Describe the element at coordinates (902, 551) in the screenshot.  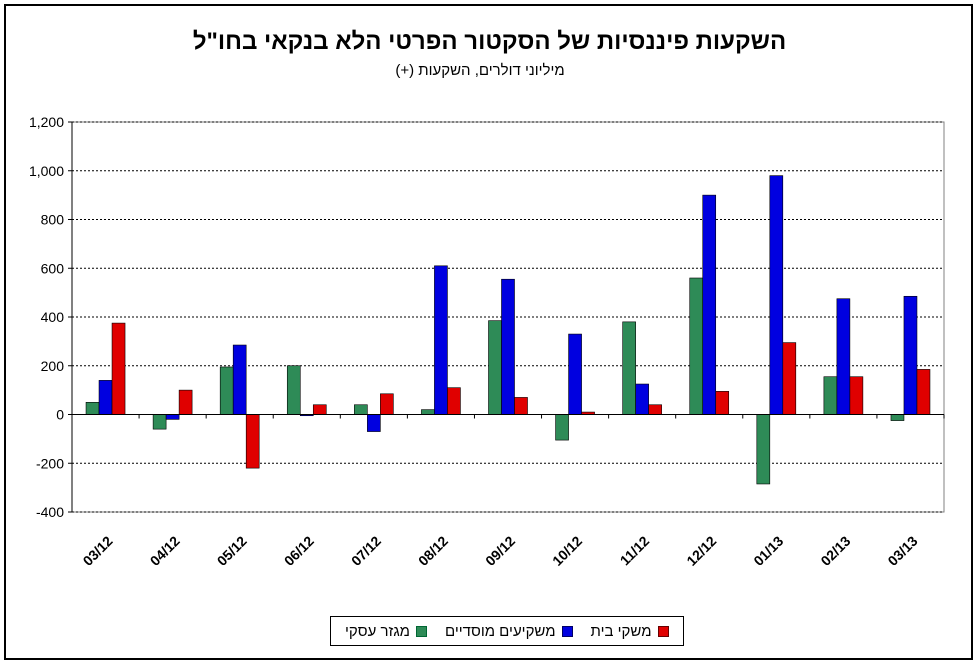
I see `x-tick-label: 03/13` at that location.